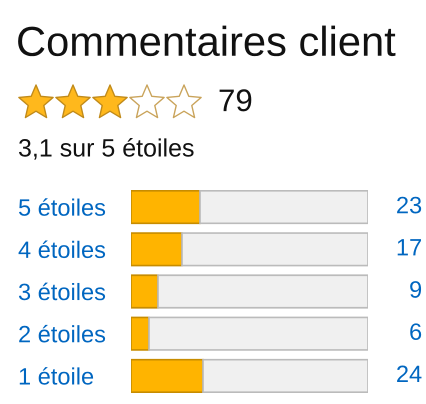 The width and height of the screenshot is (426, 404). What do you see at coordinates (409, 205) in the screenshot?
I see `data-label: 23` at bounding box center [409, 205].